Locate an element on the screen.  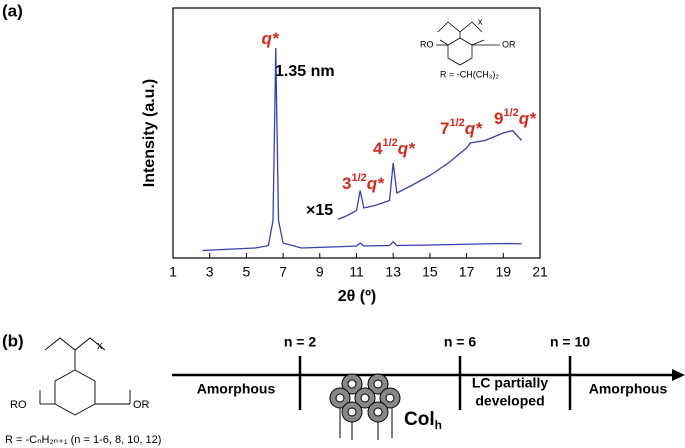
annotation-base: 3 is located at coordinates (346, 183).